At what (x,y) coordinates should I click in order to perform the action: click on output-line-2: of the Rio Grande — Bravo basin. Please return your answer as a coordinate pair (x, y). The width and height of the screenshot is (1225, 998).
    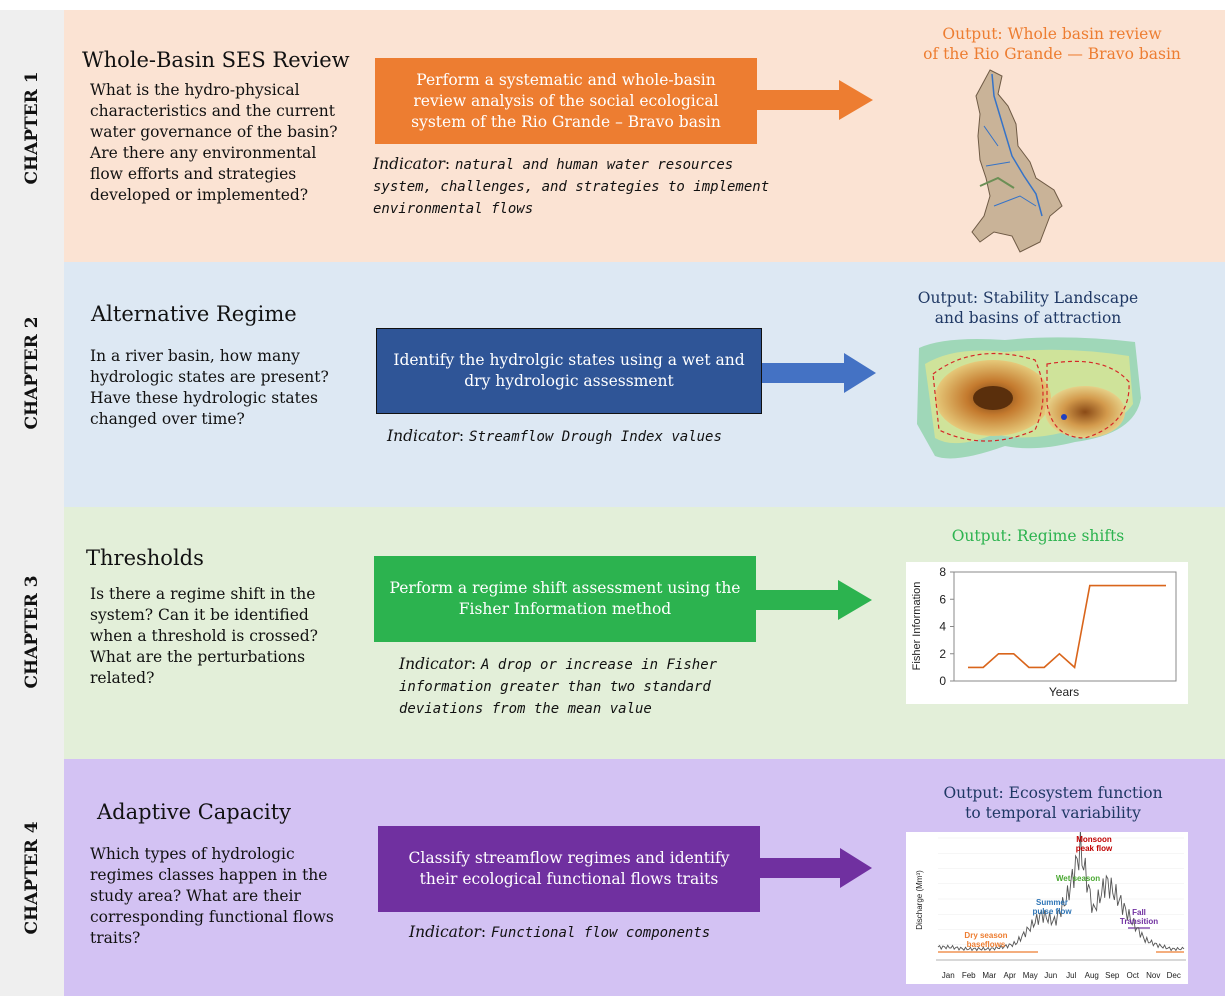
    Looking at the image, I should click on (1052, 54).